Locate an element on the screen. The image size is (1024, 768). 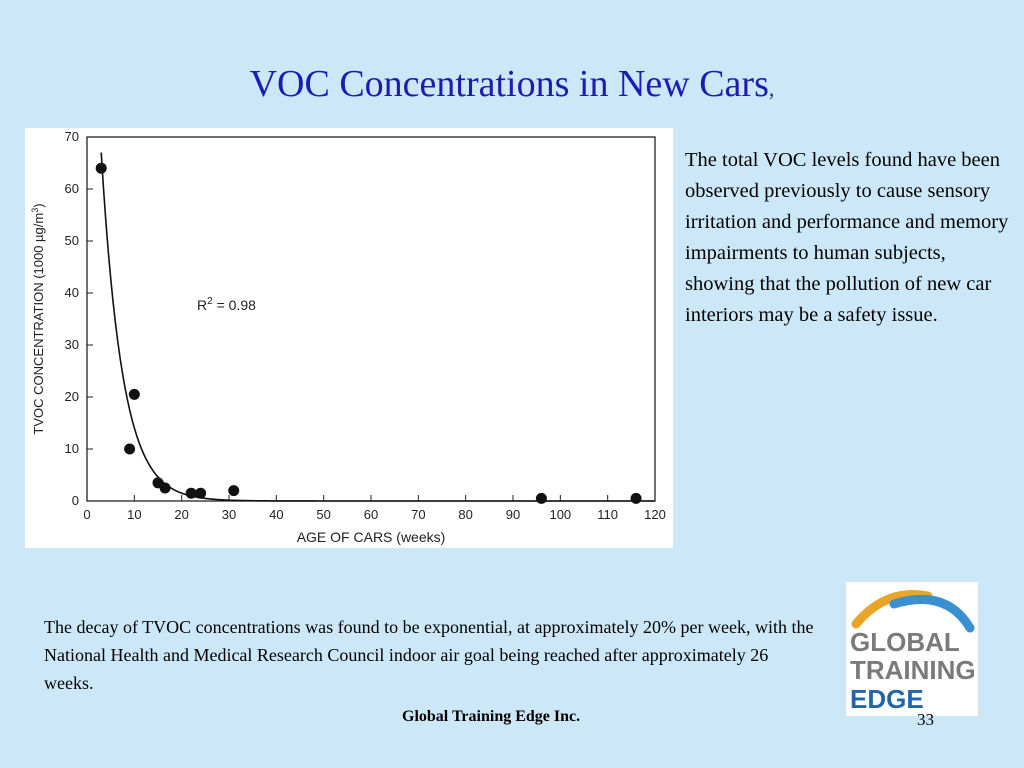
r-squared-end: = 0.98 is located at coordinates (234, 305).